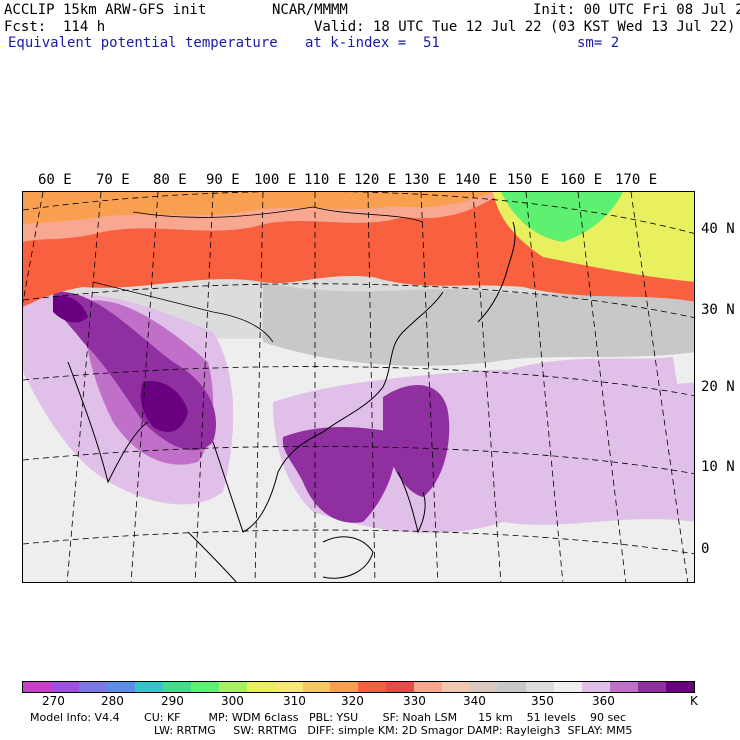 This screenshot has width=740, height=740. I want to click on coastline-india, so click(108, 422).